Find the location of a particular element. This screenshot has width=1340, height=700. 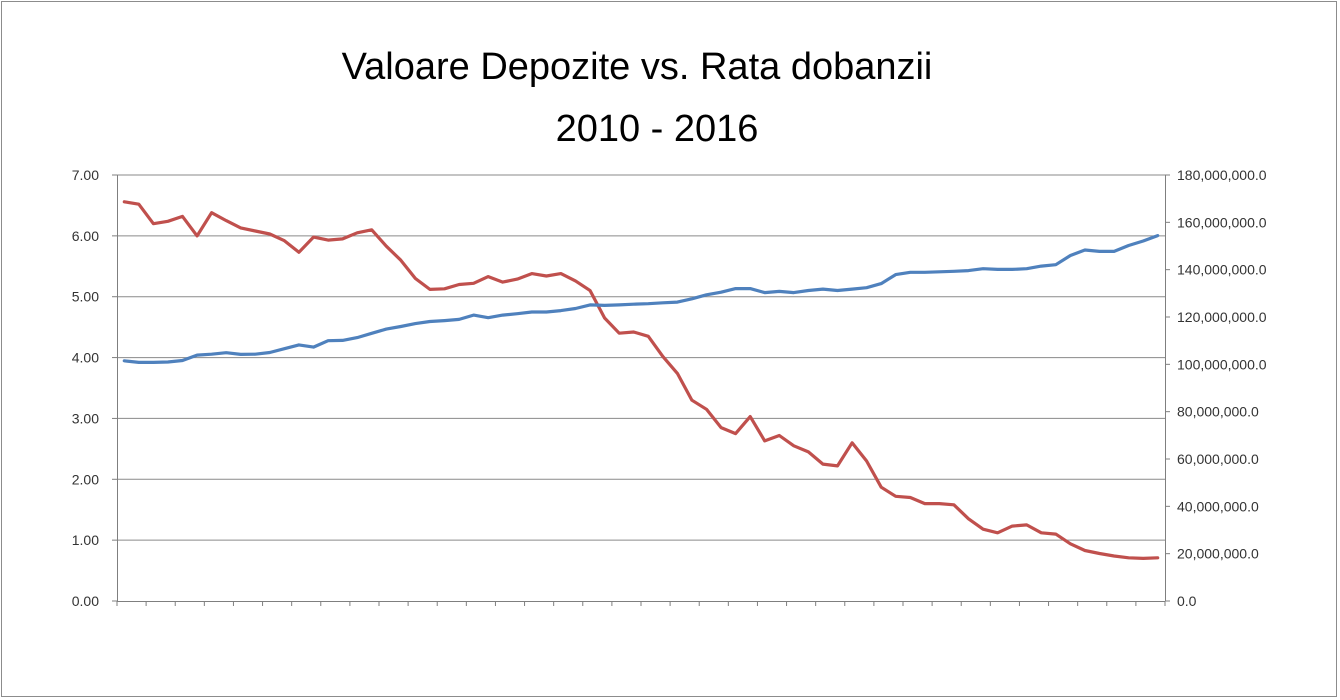

right-tick-label: 100,000,000.0 is located at coordinates (1222, 364).